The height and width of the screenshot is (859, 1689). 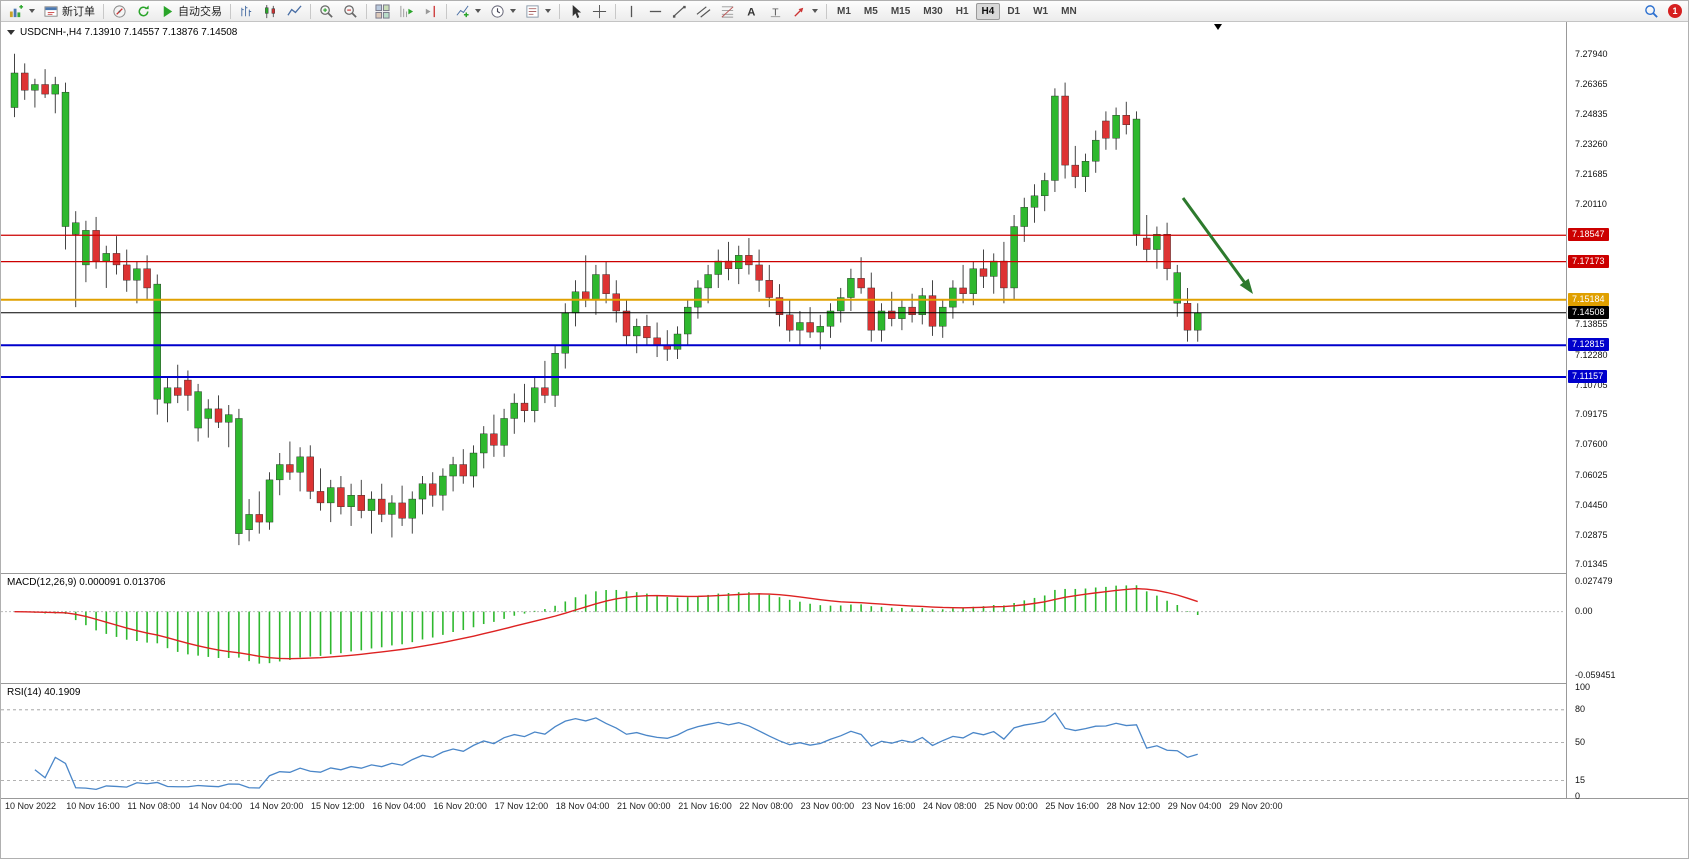 I want to click on autotrade-play-icon, so click(x=168, y=11).